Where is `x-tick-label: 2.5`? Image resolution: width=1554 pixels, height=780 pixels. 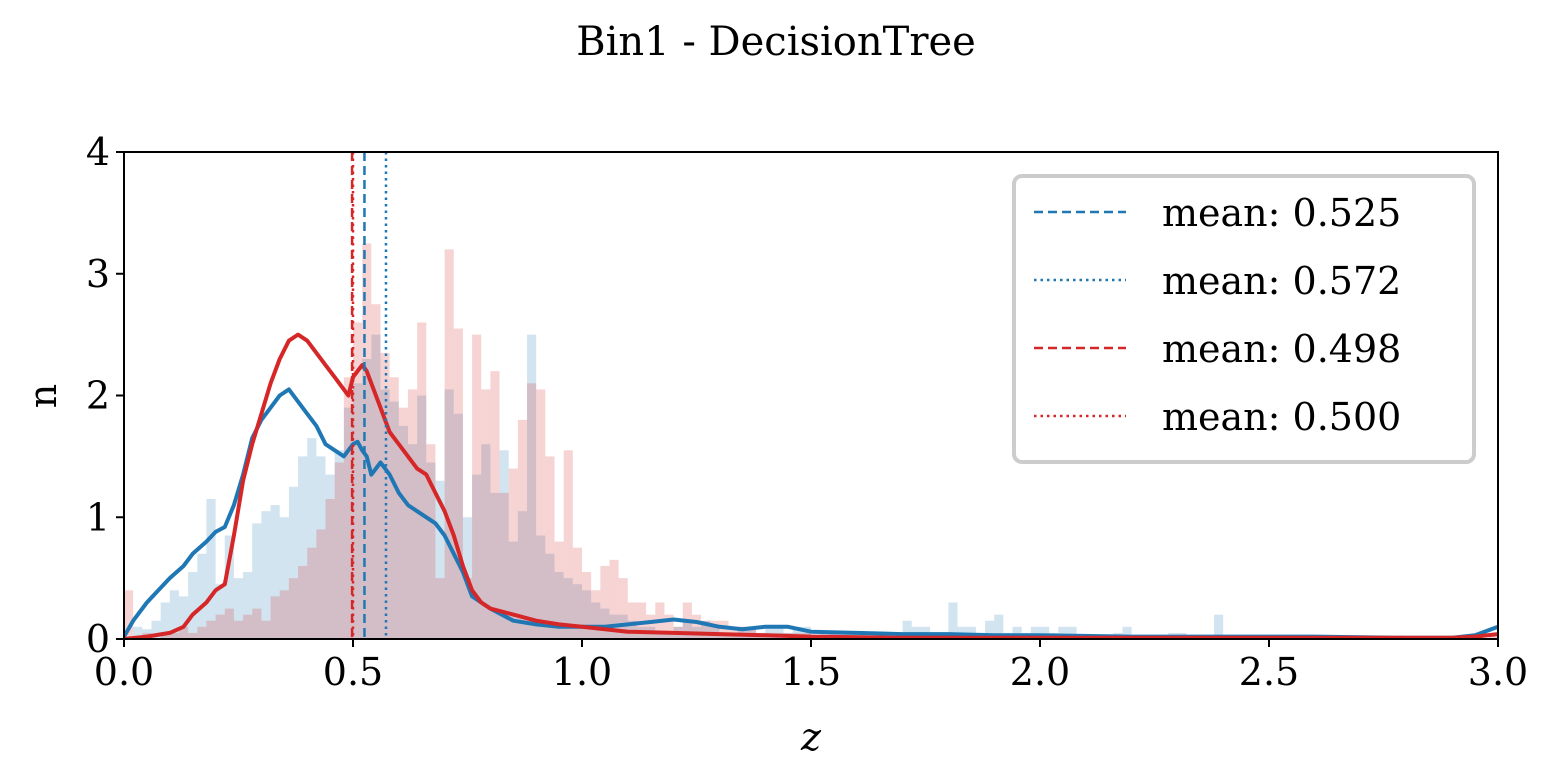 x-tick-label: 2.5 is located at coordinates (1269, 672).